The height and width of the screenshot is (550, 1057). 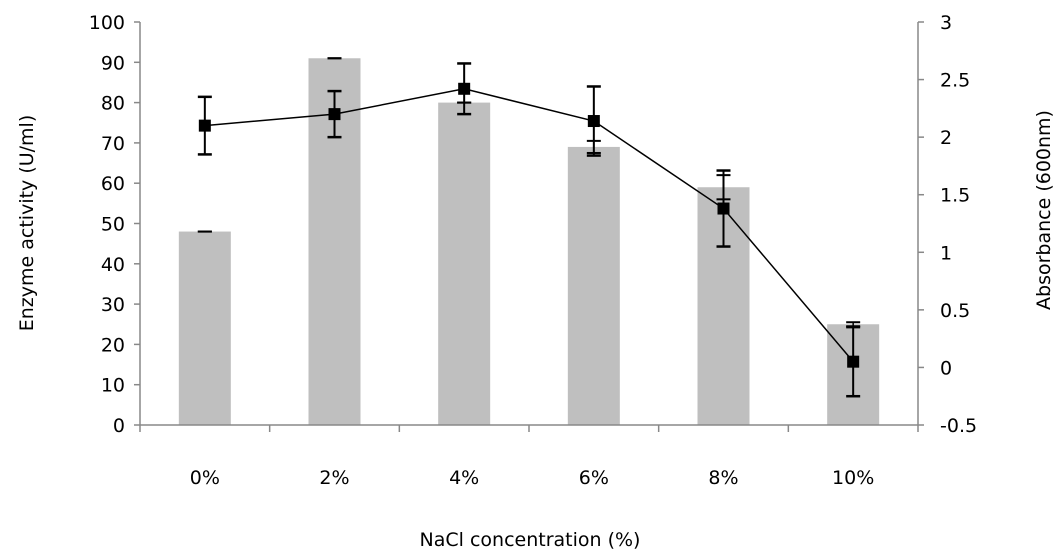 What do you see at coordinates (464, 264) in the screenshot?
I see `bar-4%` at bounding box center [464, 264].